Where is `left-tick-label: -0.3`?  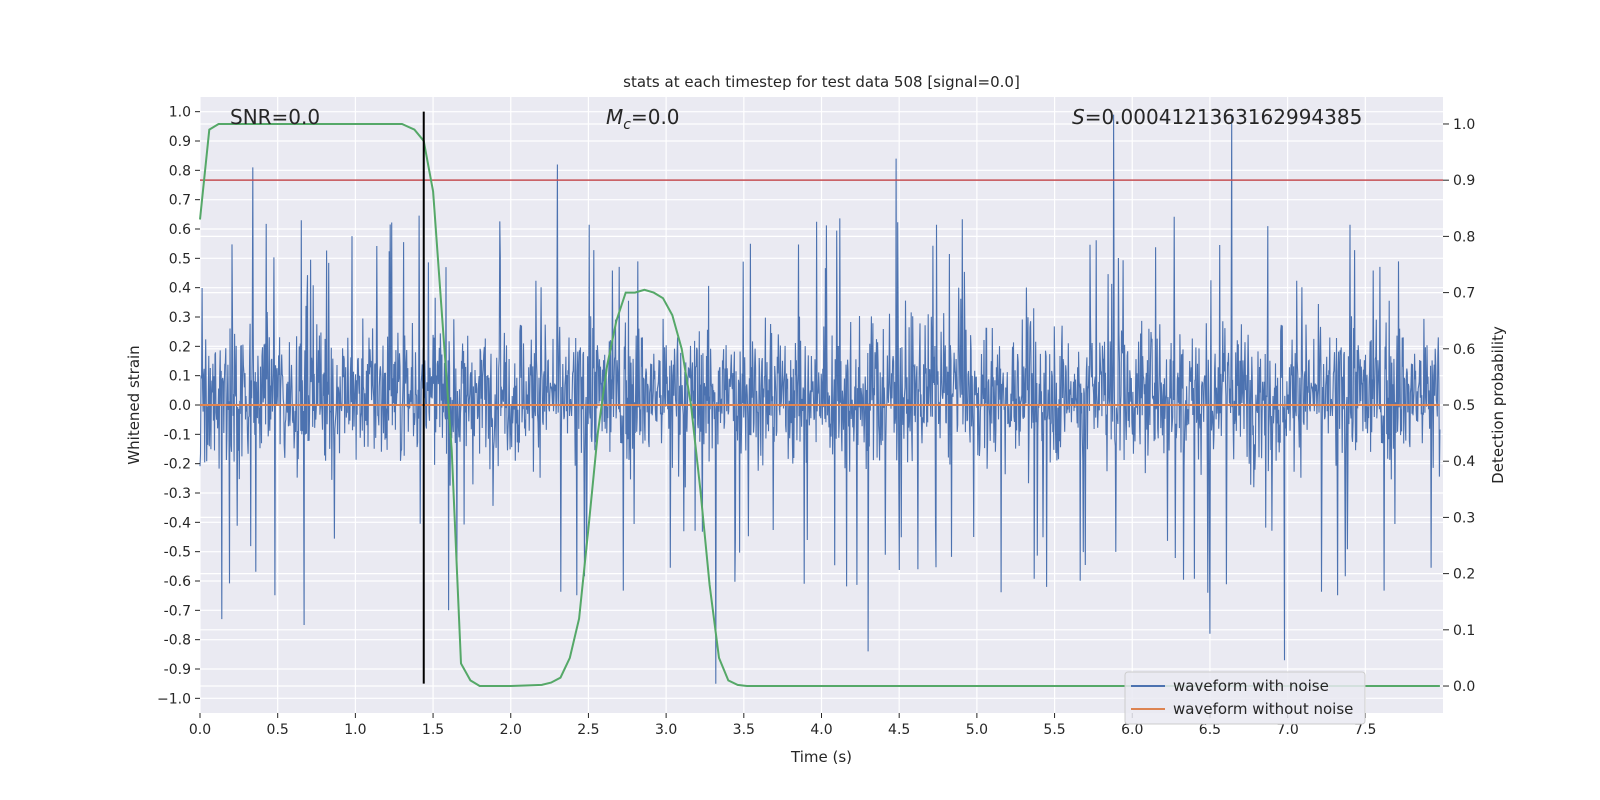 left-tick-label: -0.3 is located at coordinates (177, 494).